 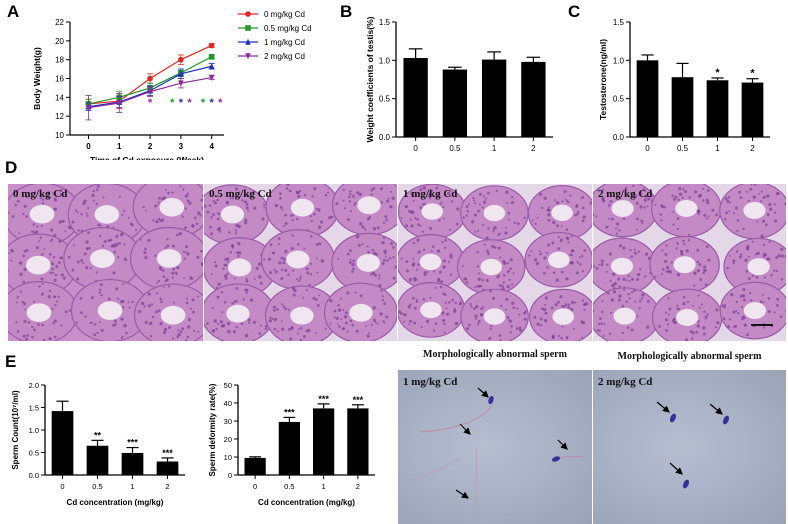 I want to click on bar, so click(x=255, y=466).